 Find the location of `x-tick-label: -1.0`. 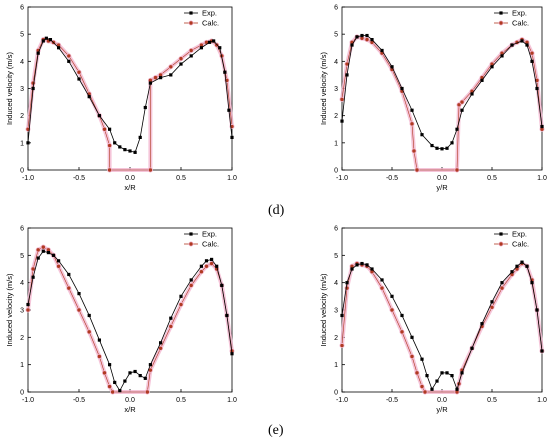

x-tick-label: -1.0 is located at coordinates (342, 400).